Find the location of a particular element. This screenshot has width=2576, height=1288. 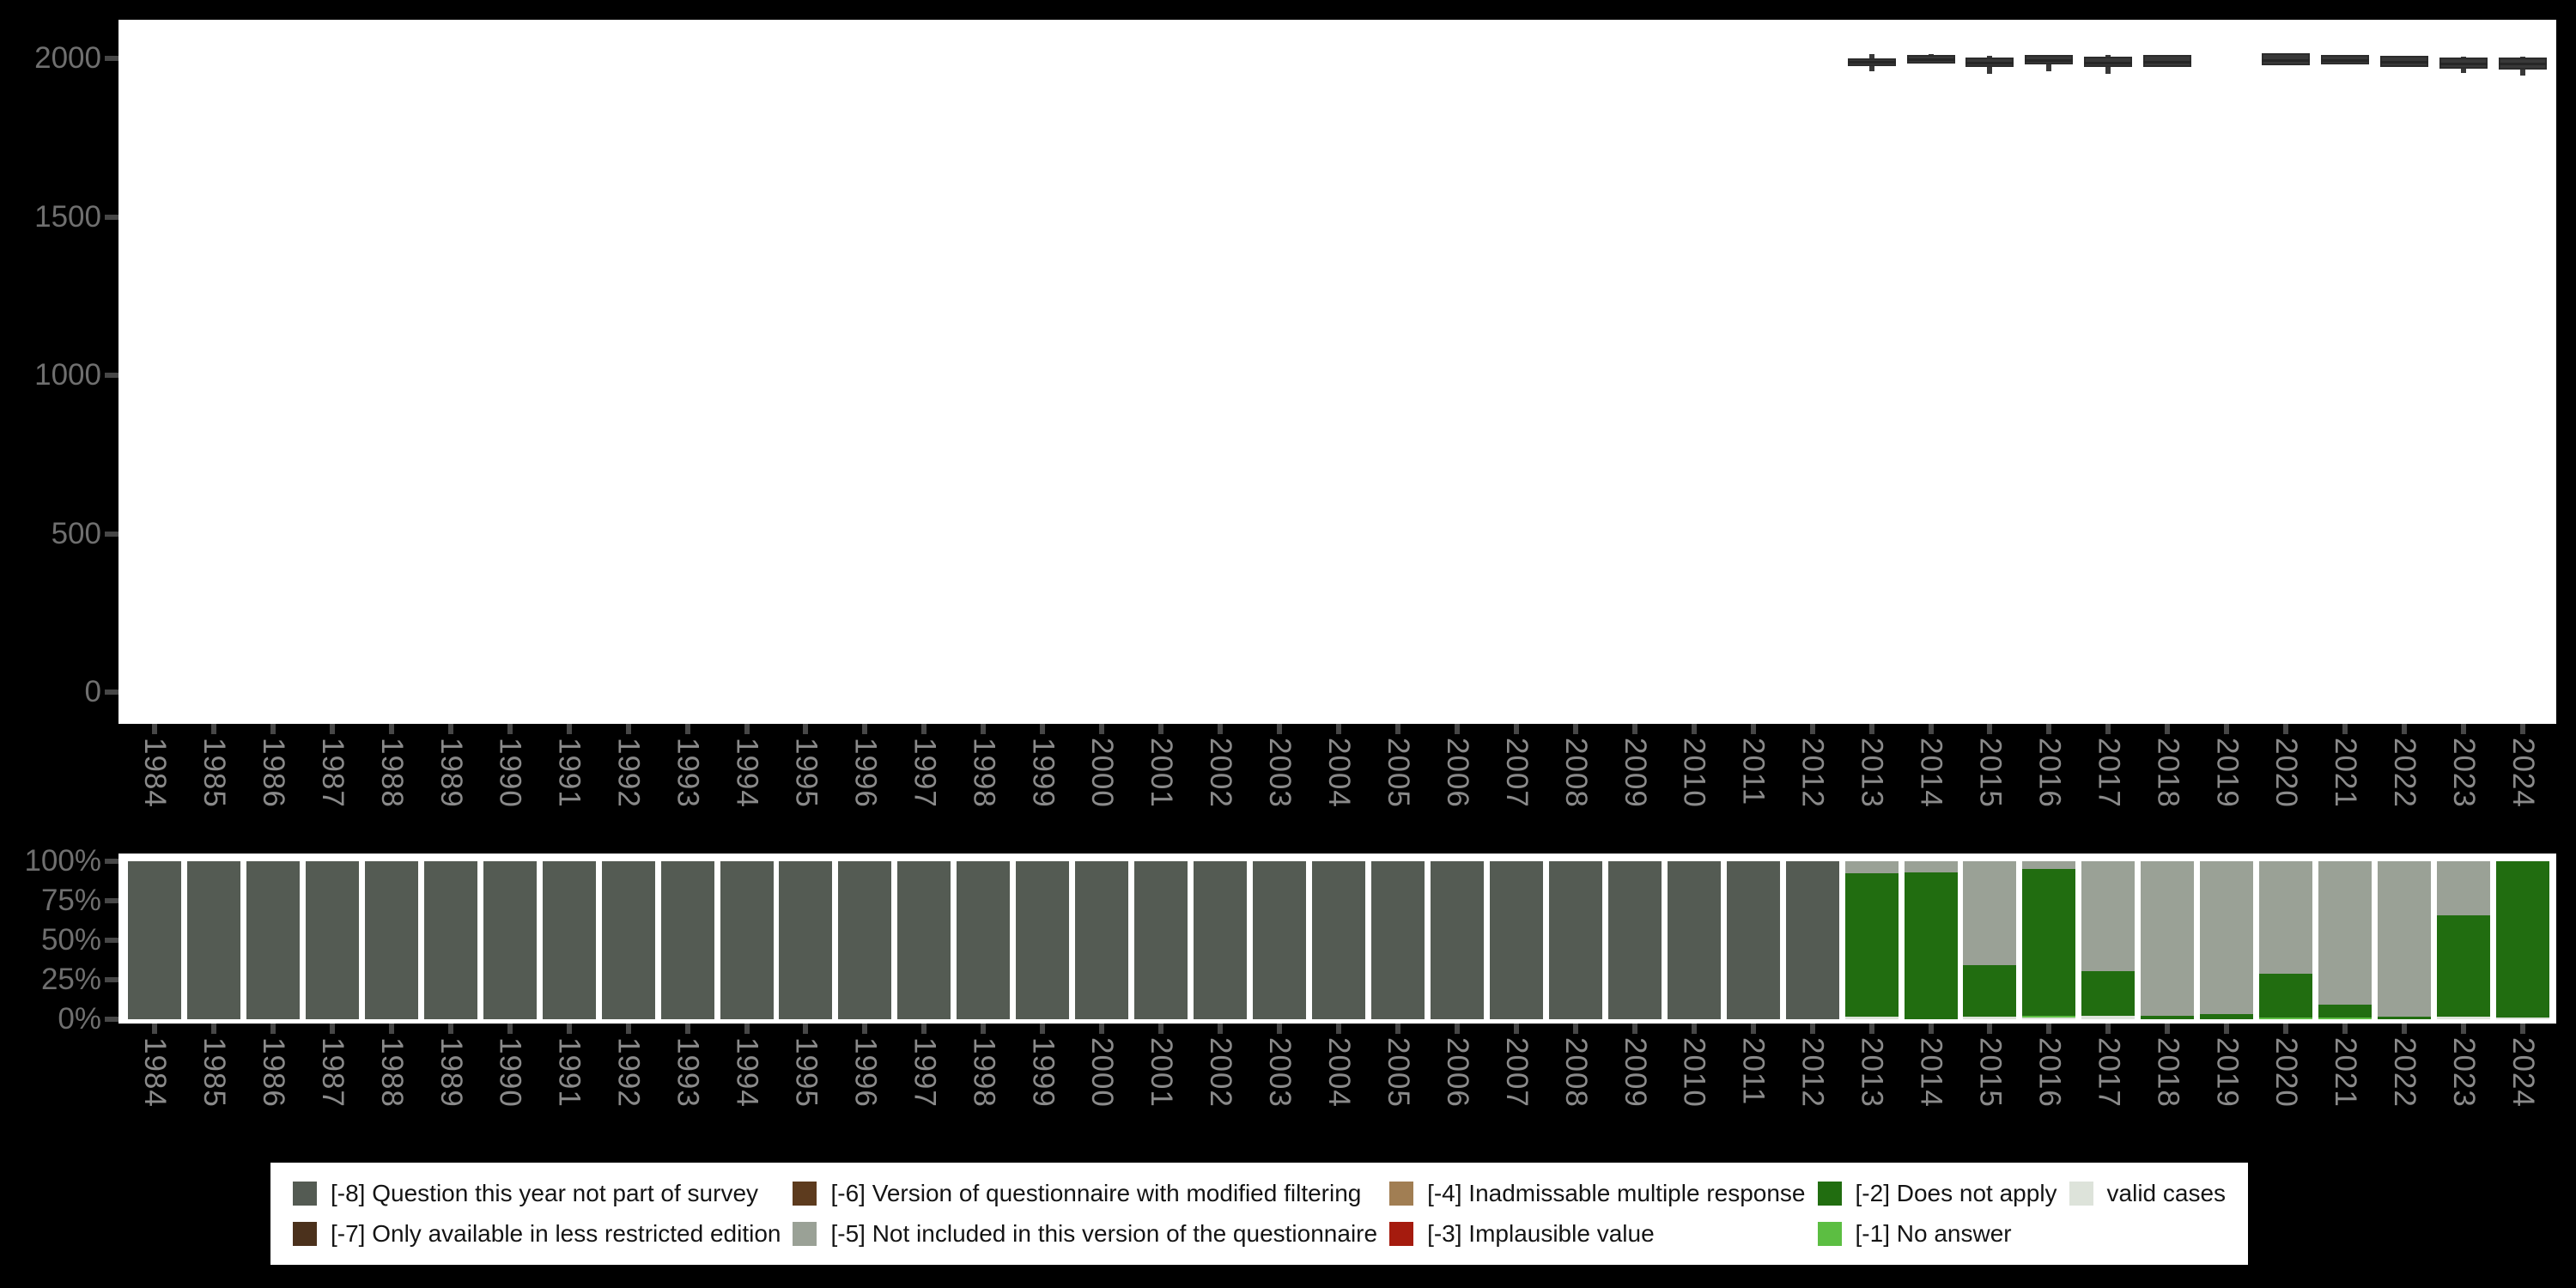

x-axis-year-label: 1994 is located at coordinates (747, 773).